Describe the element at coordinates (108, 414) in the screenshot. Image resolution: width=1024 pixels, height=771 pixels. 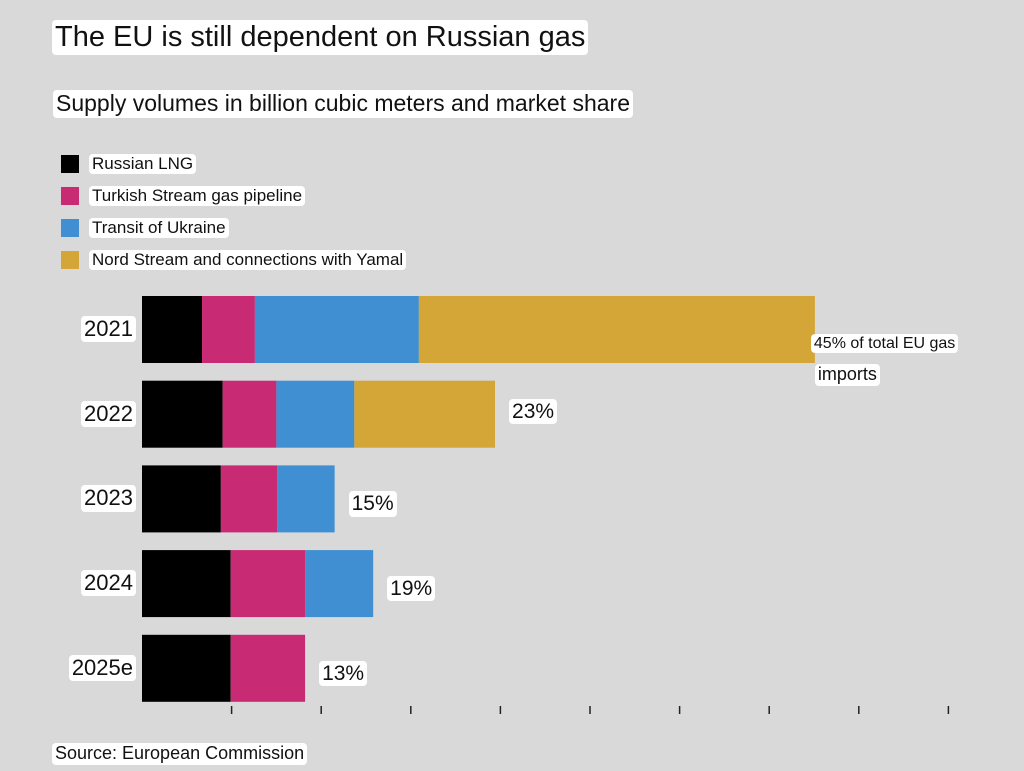
I see `category-label: 2022` at that location.